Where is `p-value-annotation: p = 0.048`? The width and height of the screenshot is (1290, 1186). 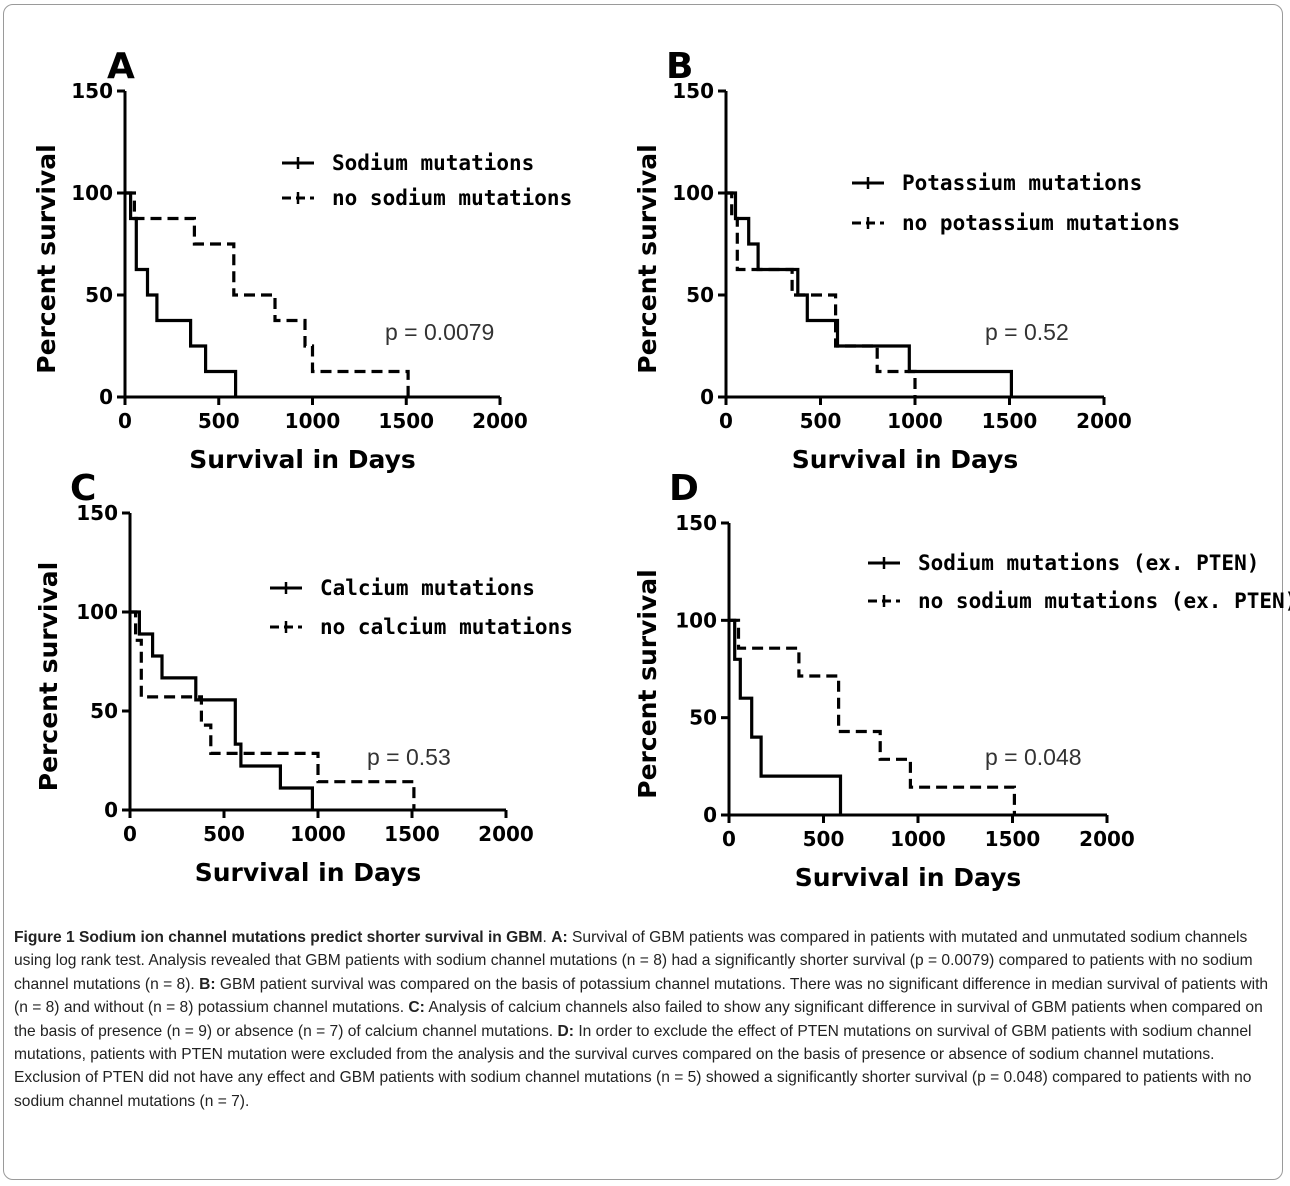 p-value-annotation: p = 0.048 is located at coordinates (1033, 757).